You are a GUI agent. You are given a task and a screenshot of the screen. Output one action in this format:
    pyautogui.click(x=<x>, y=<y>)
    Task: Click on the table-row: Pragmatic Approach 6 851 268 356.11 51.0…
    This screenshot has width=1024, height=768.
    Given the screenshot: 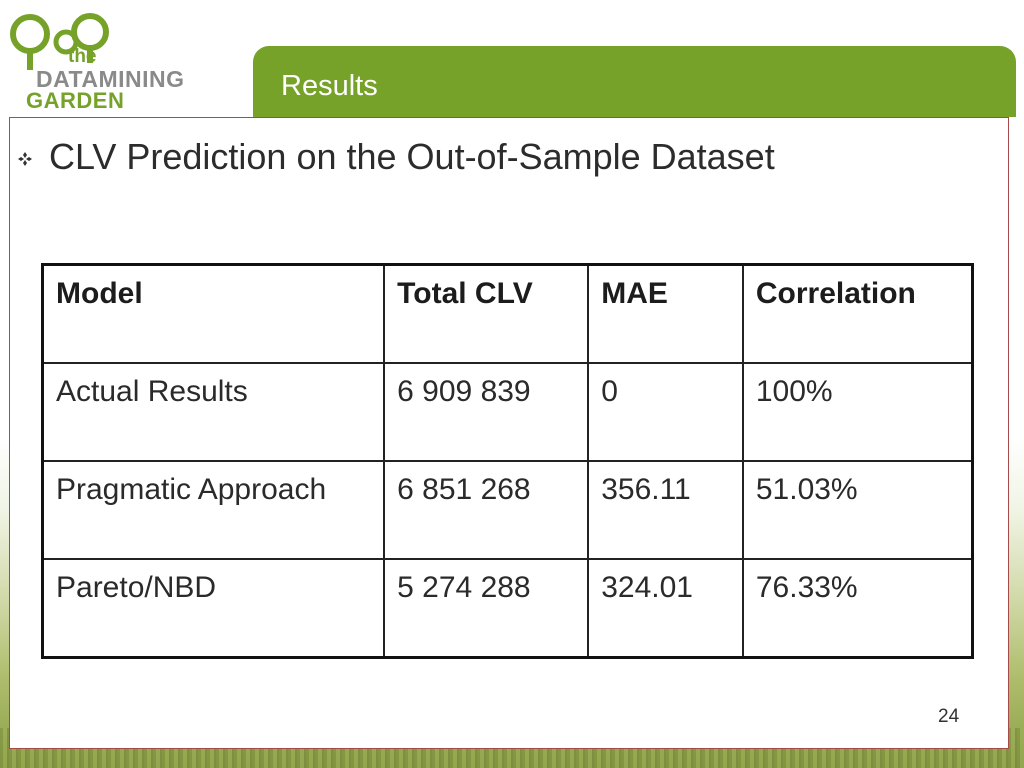 What is the action you would take?
    pyautogui.click(x=507, y=510)
    